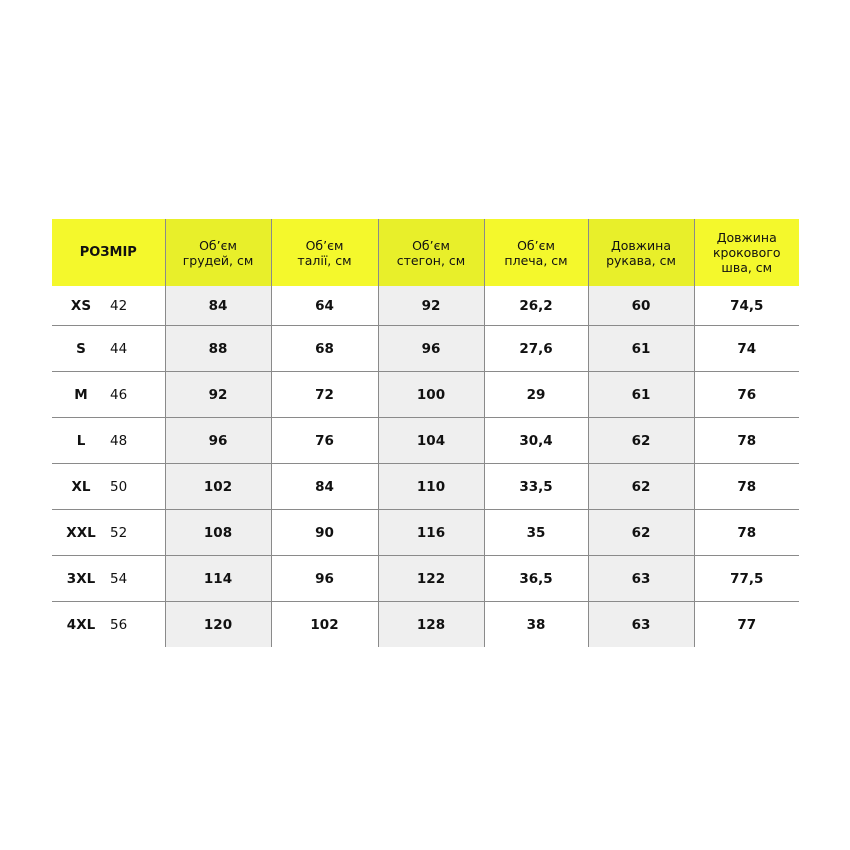  I want to click on measurement-cell: 72, so click(324, 394).